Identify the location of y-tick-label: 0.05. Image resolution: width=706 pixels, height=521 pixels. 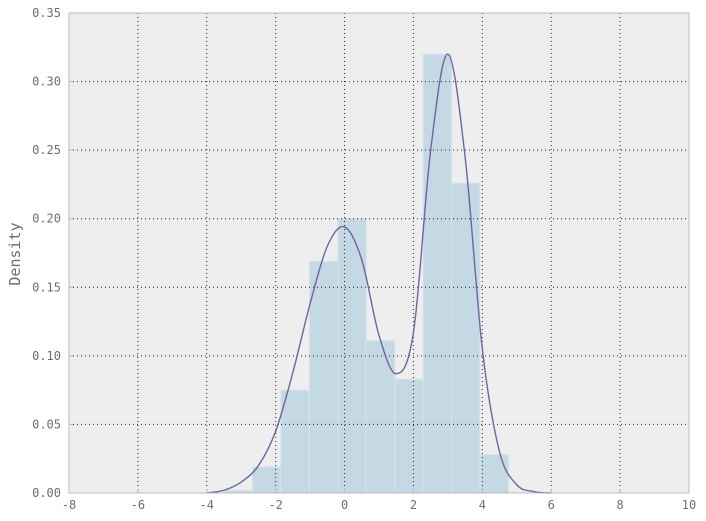
(46, 424).